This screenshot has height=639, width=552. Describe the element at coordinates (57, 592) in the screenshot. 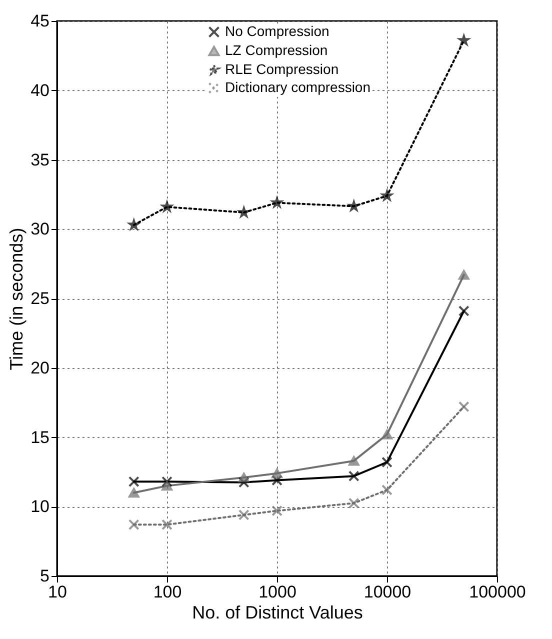

I see `x-tick-label: 10` at that location.